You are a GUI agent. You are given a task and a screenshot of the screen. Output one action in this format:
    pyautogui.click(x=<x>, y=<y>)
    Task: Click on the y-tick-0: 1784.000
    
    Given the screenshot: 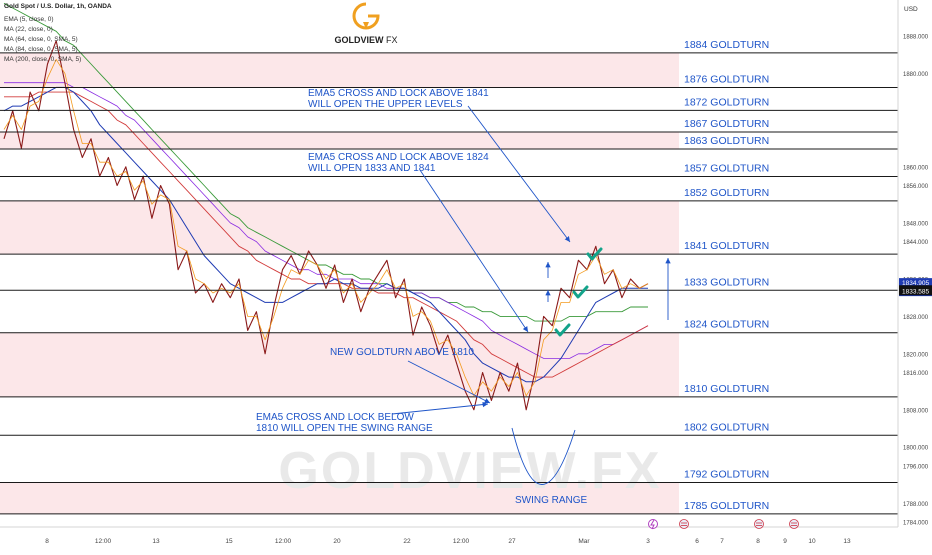 What is the action you would take?
    pyautogui.click(x=916, y=524)
    